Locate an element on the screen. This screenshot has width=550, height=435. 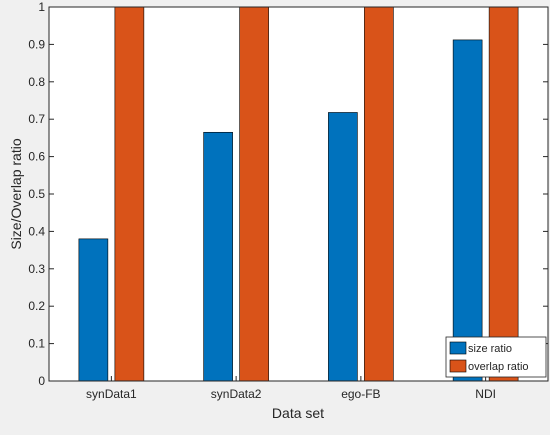
y-tick-label-0-6: 0.6 is located at coordinates (36, 157).